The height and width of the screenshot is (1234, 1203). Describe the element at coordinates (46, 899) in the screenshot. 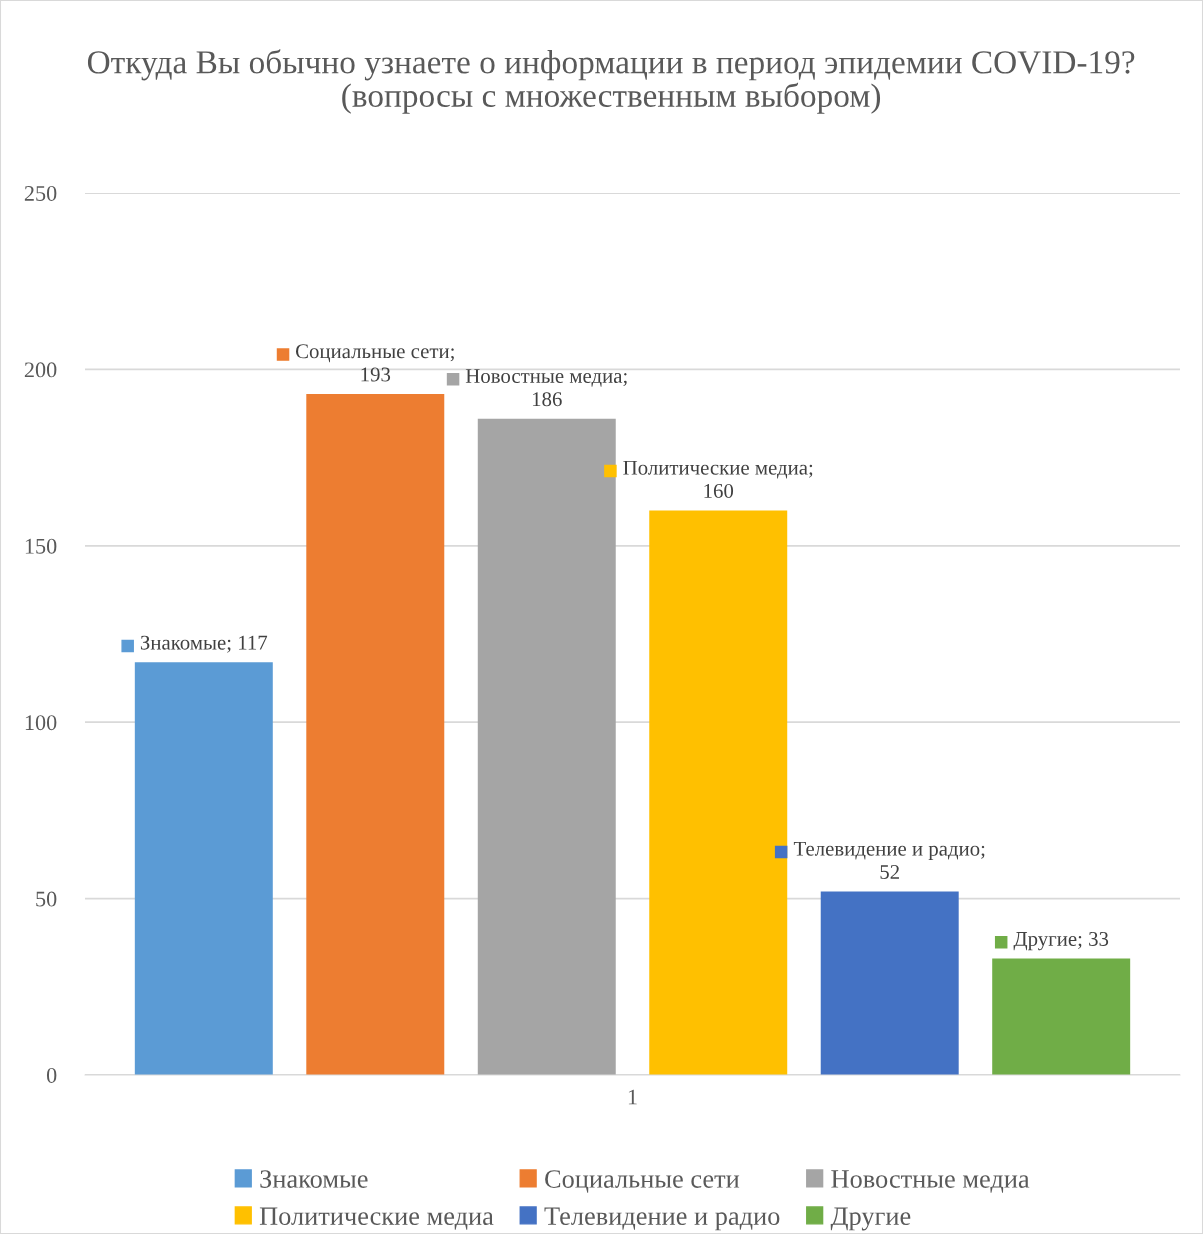

I see `y-tick-label: 50` at that location.